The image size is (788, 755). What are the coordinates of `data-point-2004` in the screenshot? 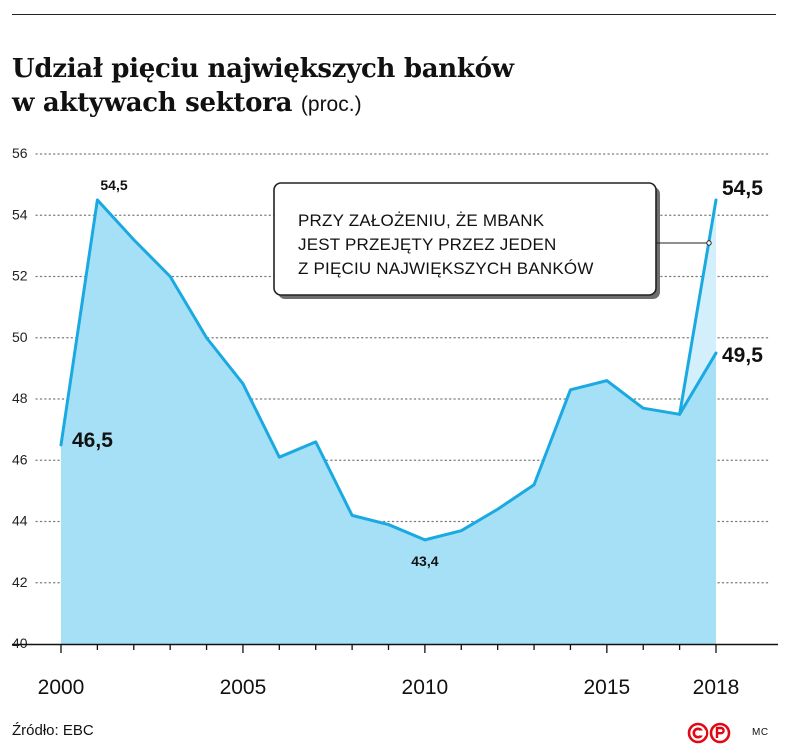 It's located at (207, 338).